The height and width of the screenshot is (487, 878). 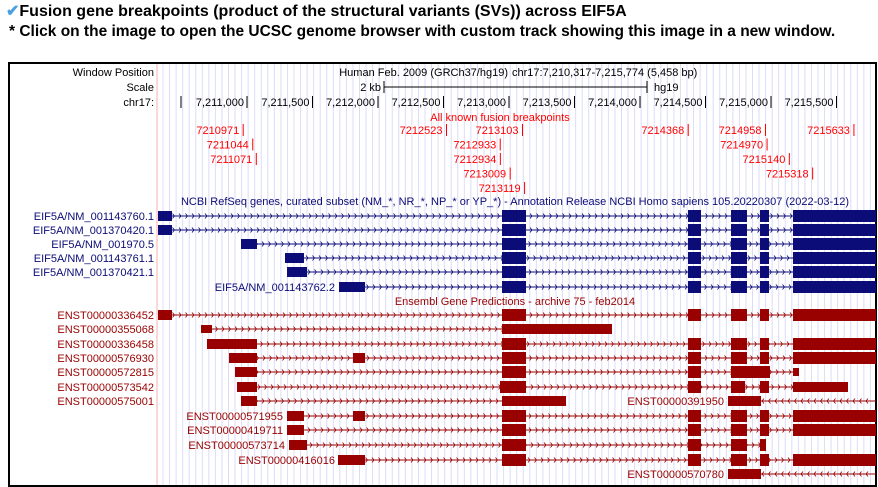 I want to click on ensembl-transcript-label: ENST00000573714, so click(x=236, y=446).